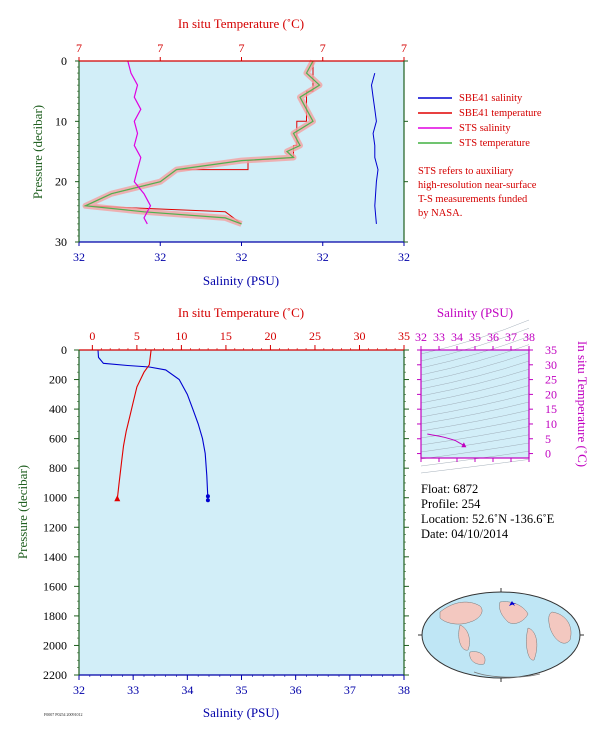 The image size is (601, 736). What do you see at coordinates (466, 171) in the screenshot?
I see `sts-note-line-1: STS refers to auxiliary` at bounding box center [466, 171].